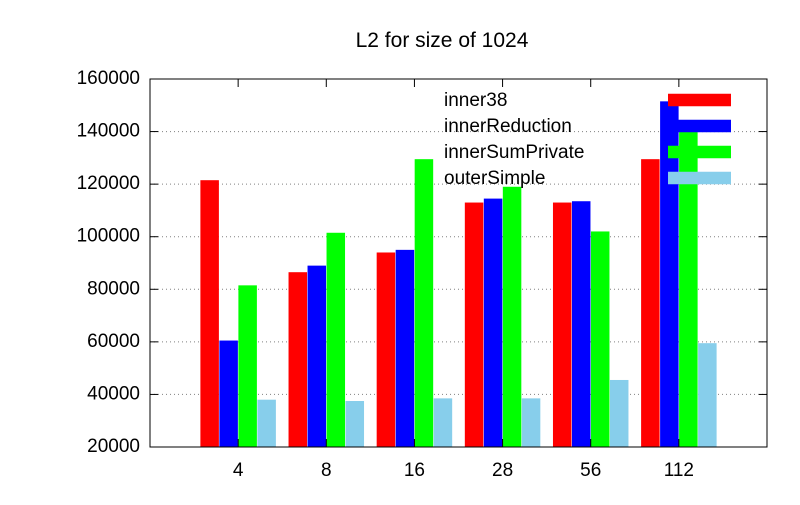 This screenshot has height=505, width=800. I want to click on y-tick-label: 40000, so click(113, 393).